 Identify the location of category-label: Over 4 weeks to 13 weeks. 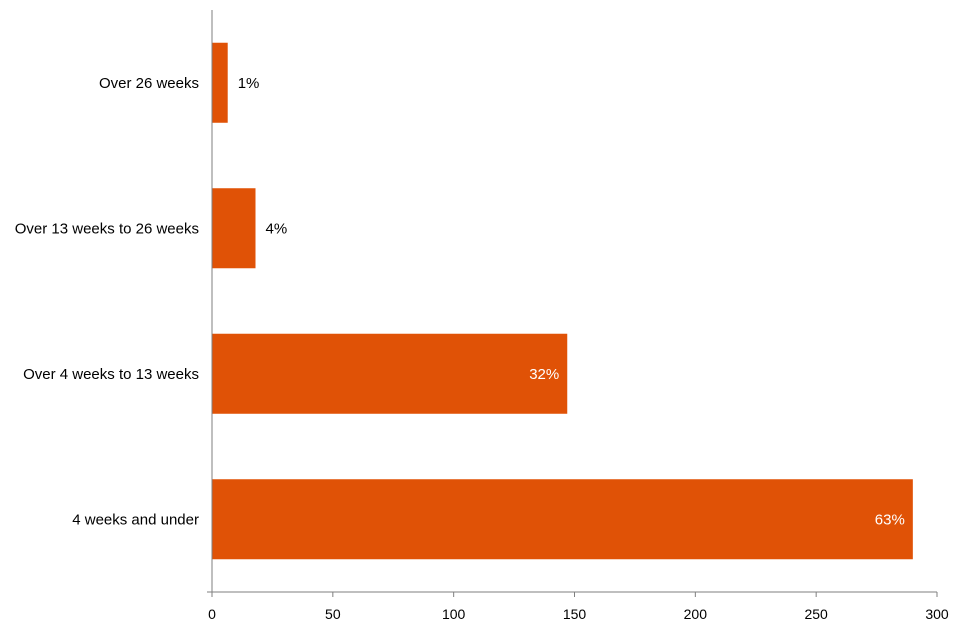
(111, 374).